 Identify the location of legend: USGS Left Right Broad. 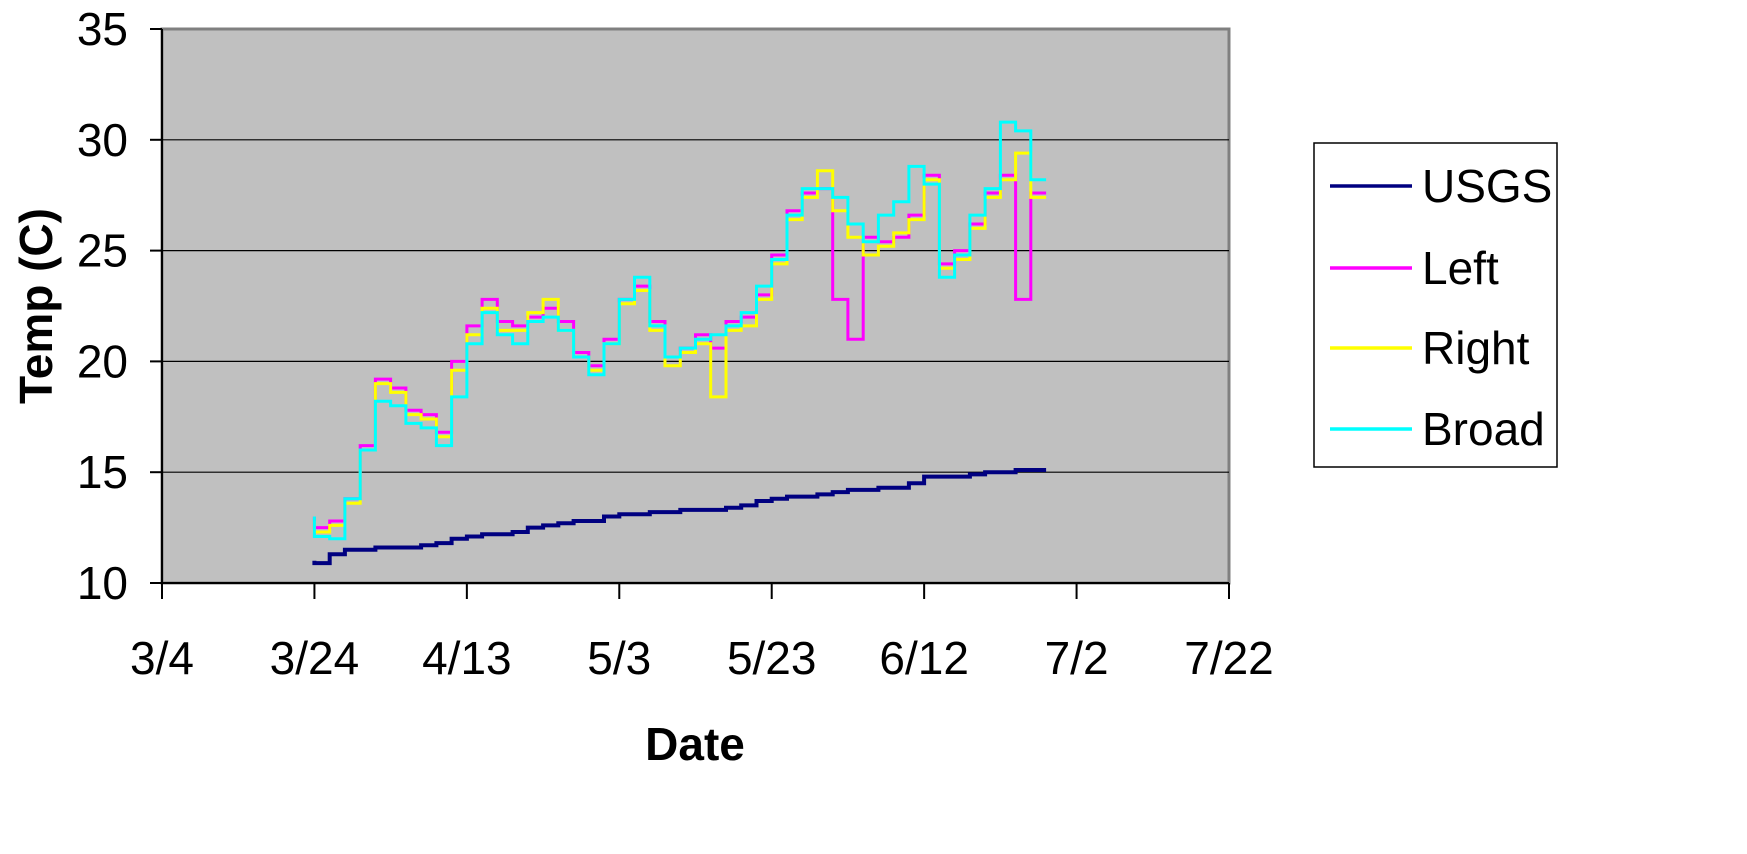
(1435, 305).